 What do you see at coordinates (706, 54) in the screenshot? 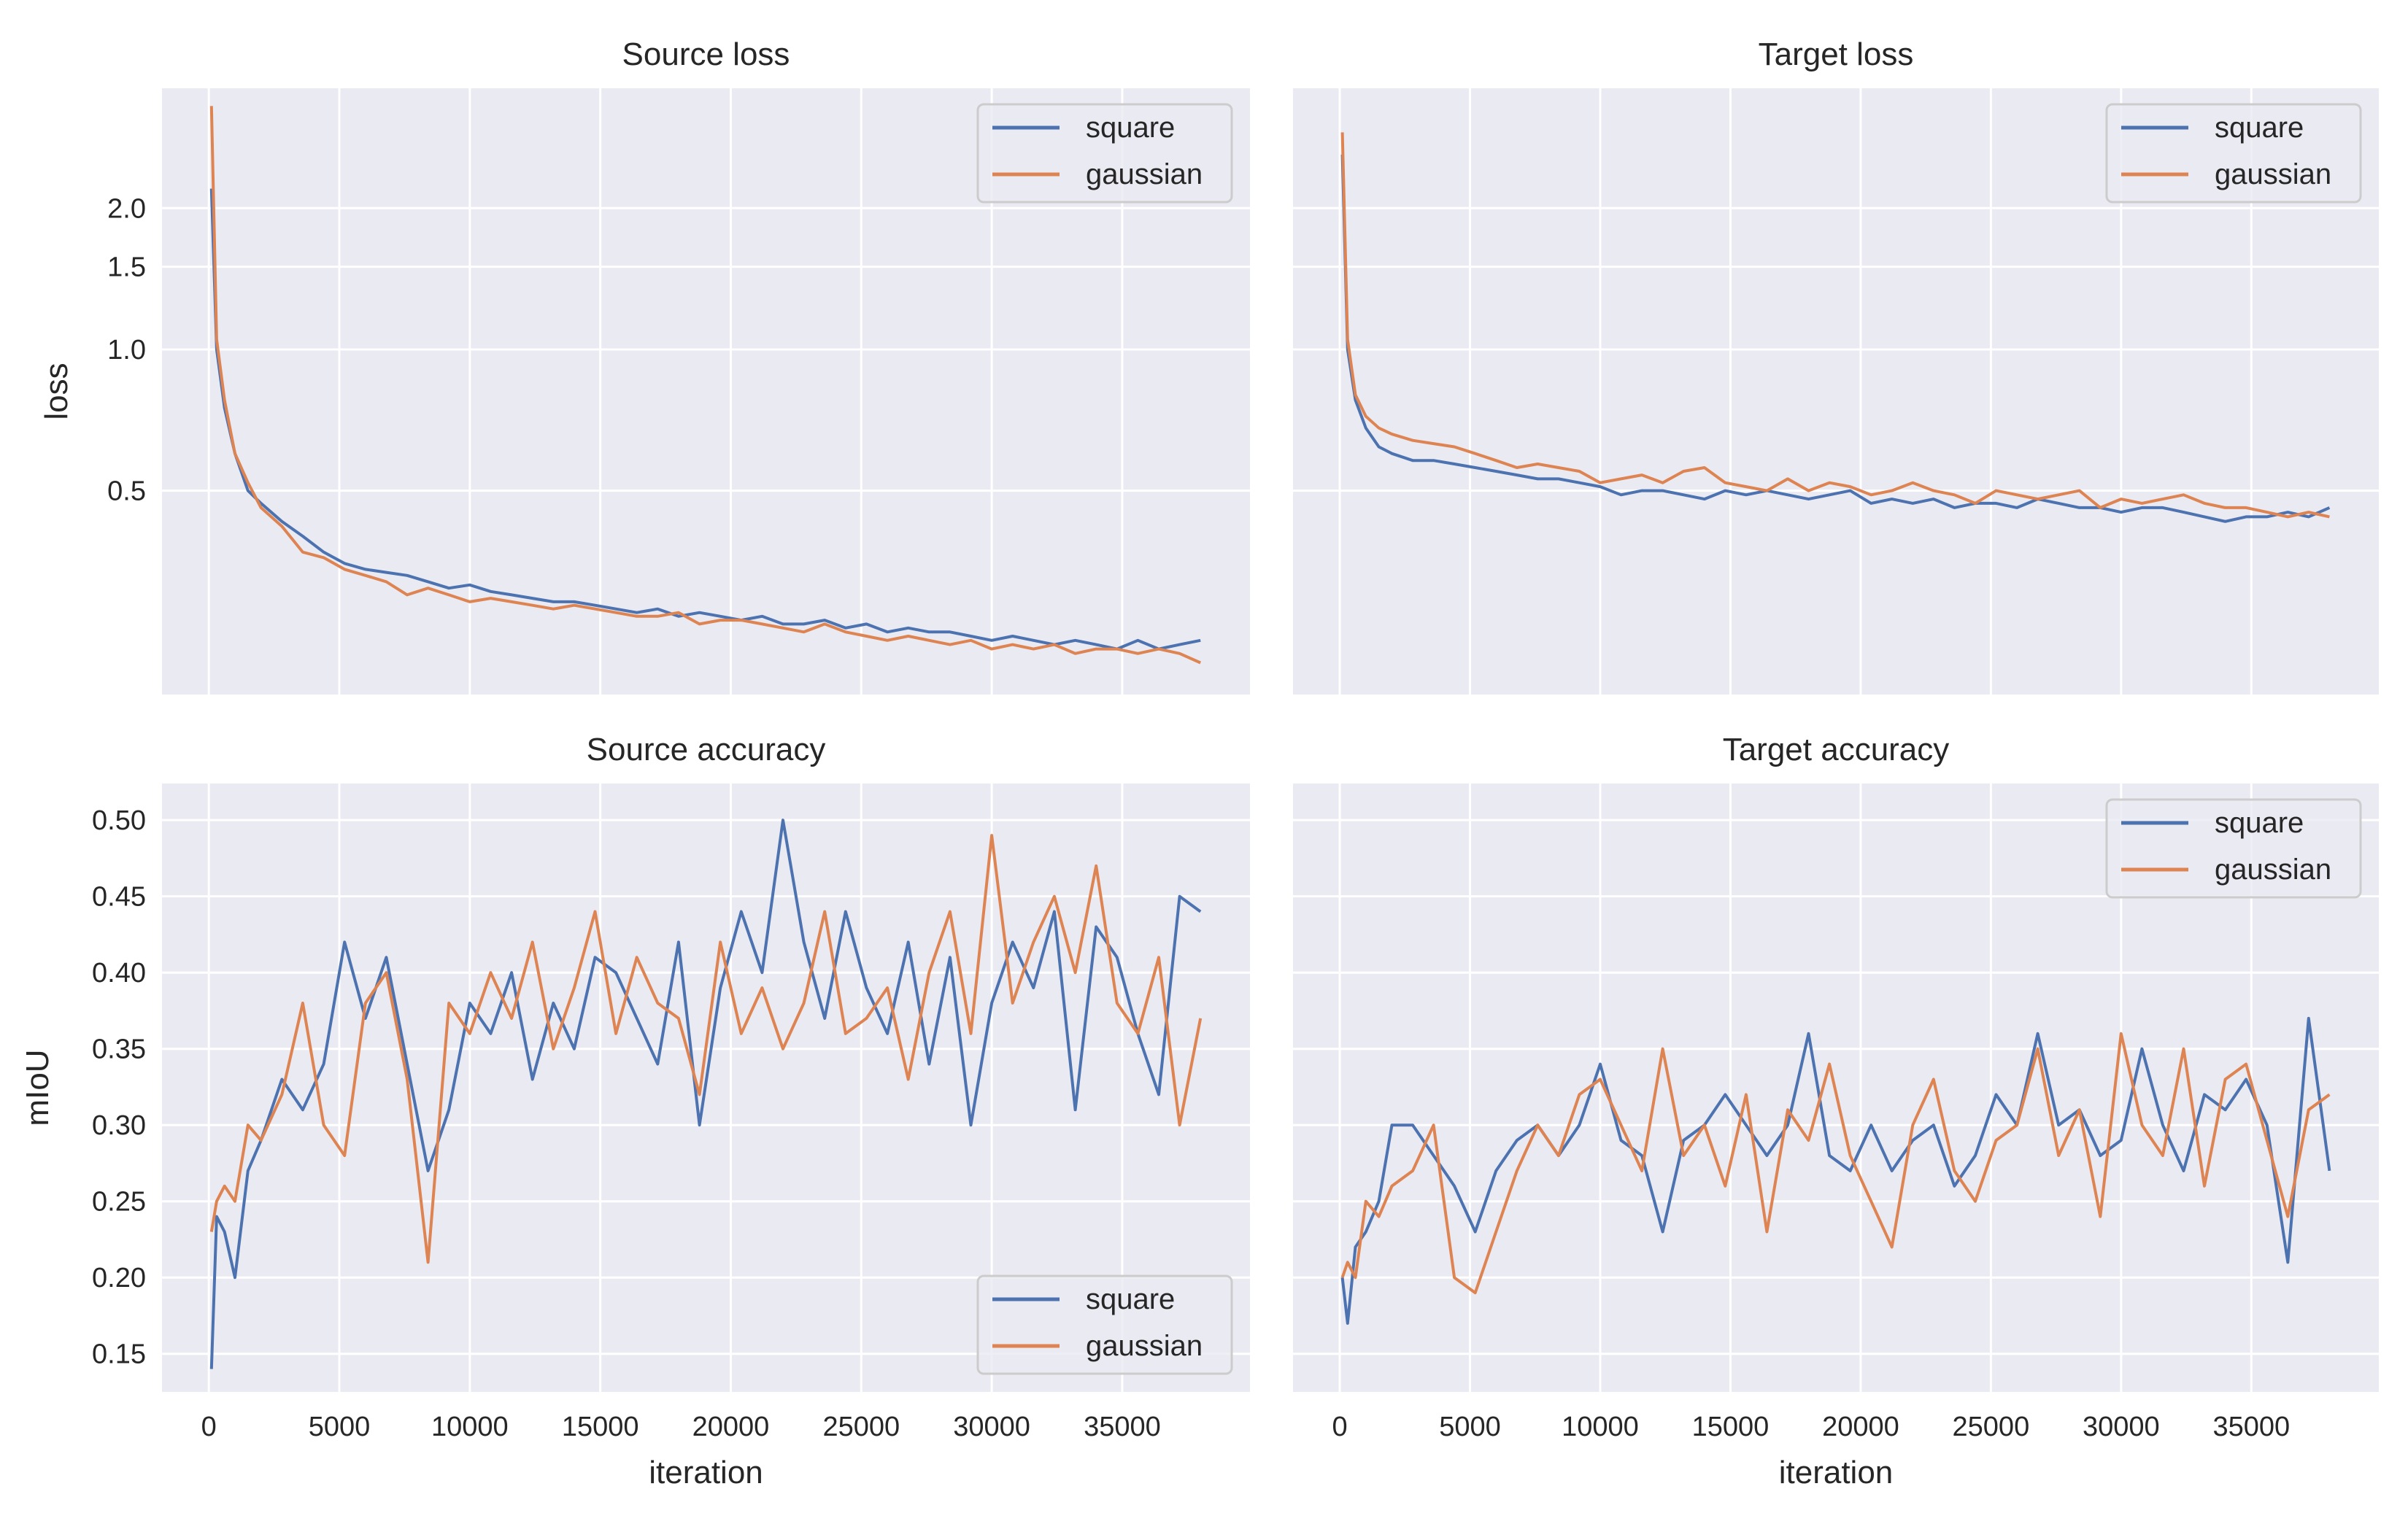
I see `panel-title: Source loss` at bounding box center [706, 54].